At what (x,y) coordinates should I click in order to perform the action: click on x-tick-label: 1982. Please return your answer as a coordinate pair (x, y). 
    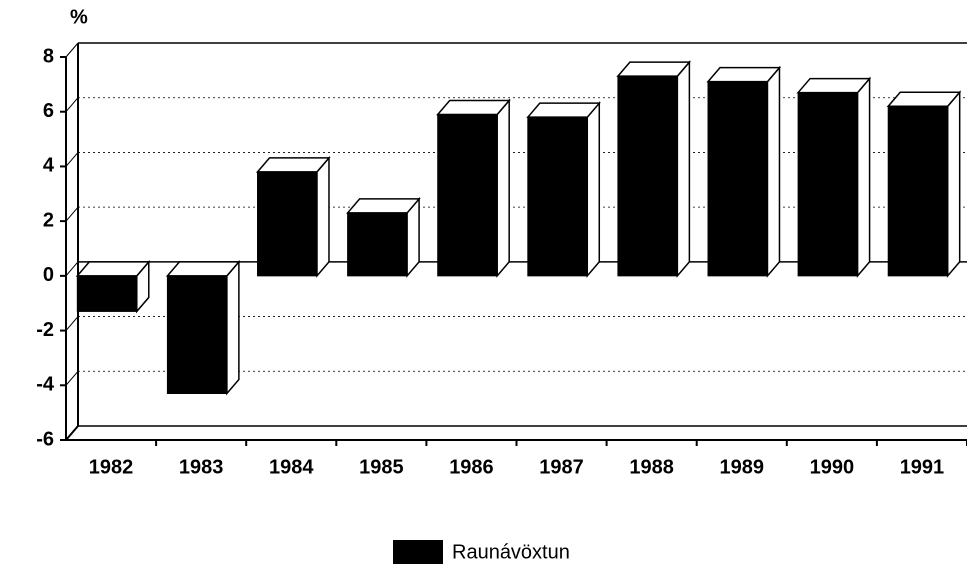
    Looking at the image, I should click on (111, 467).